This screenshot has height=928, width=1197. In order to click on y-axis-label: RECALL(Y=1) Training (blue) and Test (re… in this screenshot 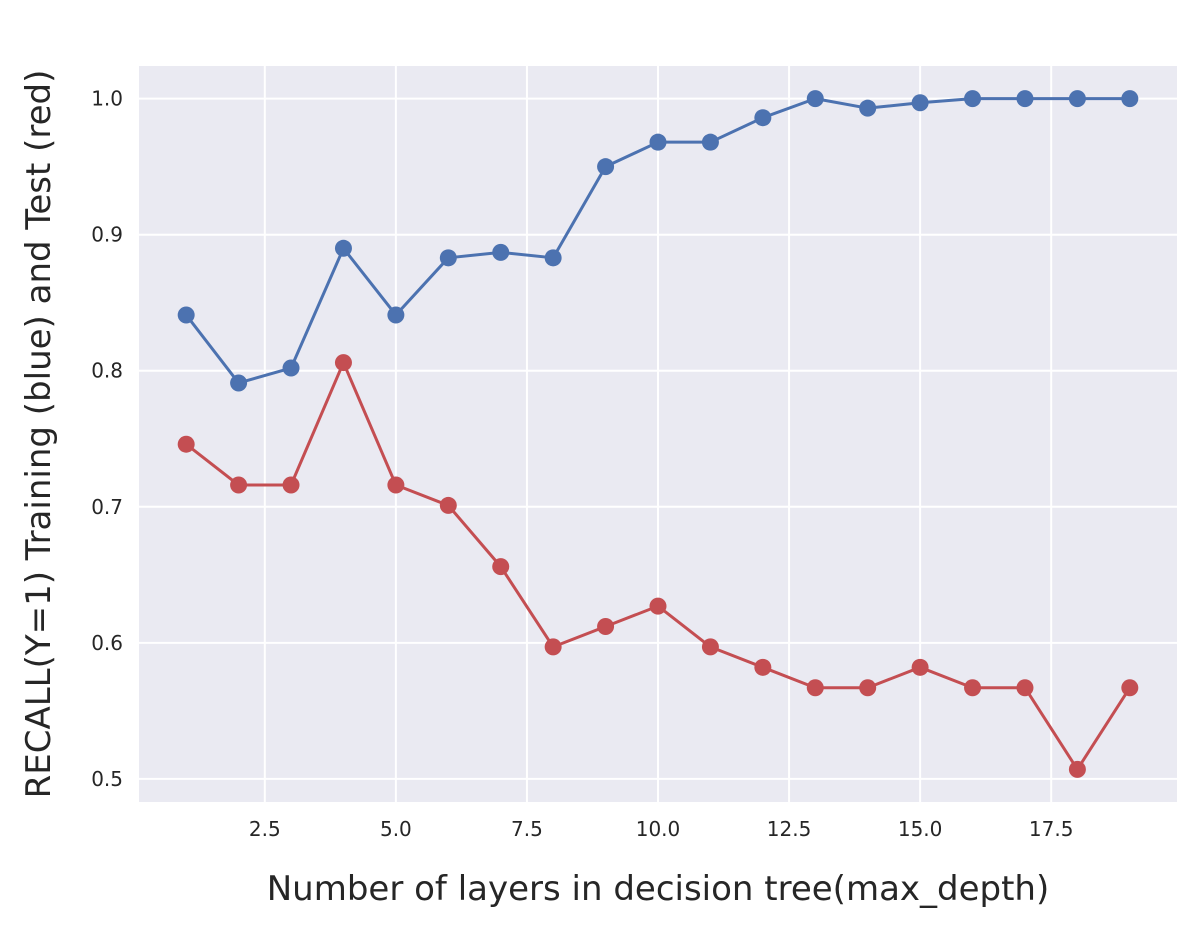, I will do `click(39, 434)`.